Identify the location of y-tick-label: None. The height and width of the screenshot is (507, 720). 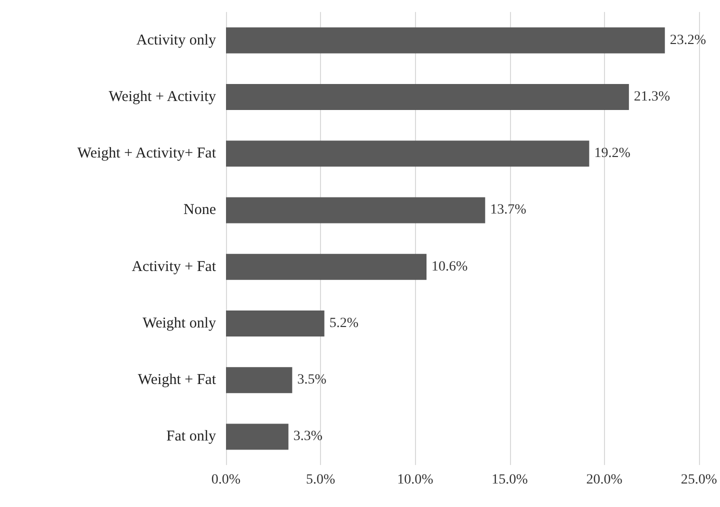
(200, 210).